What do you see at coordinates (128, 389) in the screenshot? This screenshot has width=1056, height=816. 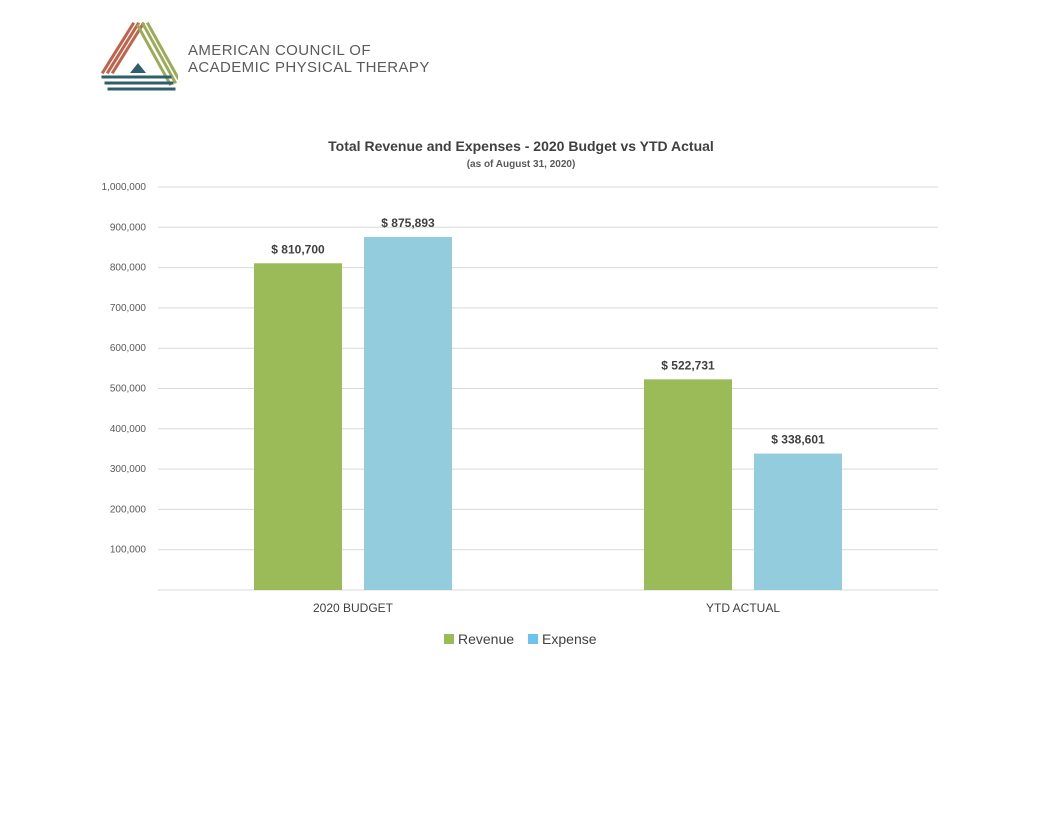 I see `y-tick-label: 500,000` at bounding box center [128, 389].